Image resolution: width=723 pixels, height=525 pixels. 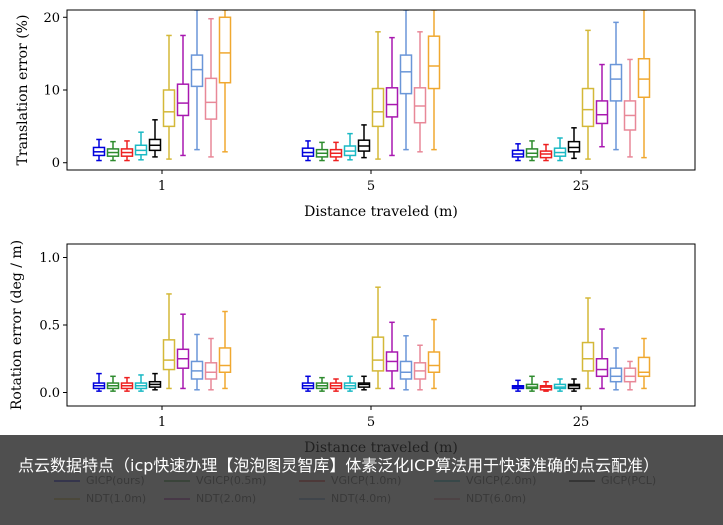 I want to click on y-tick-label: 0.5, so click(x=49, y=326).